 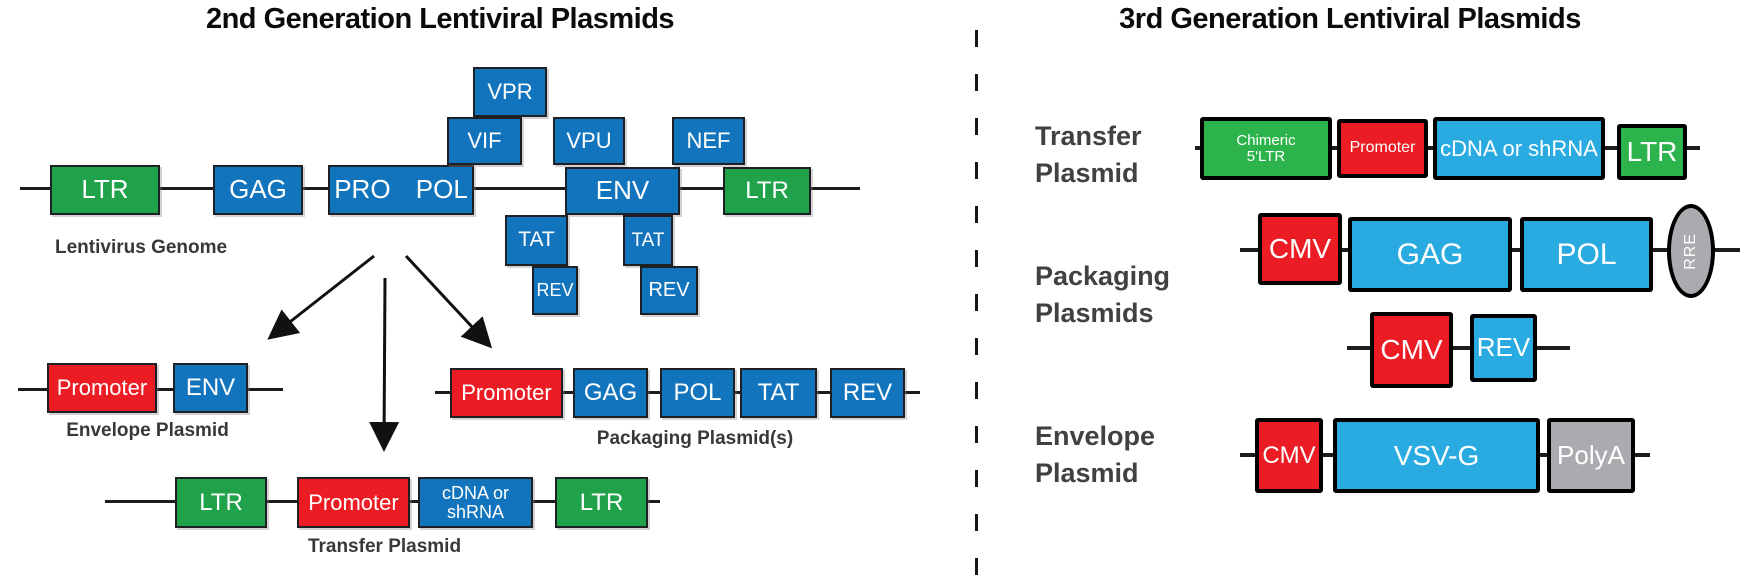 I want to click on genome-box-env: ENV, so click(x=622, y=191).